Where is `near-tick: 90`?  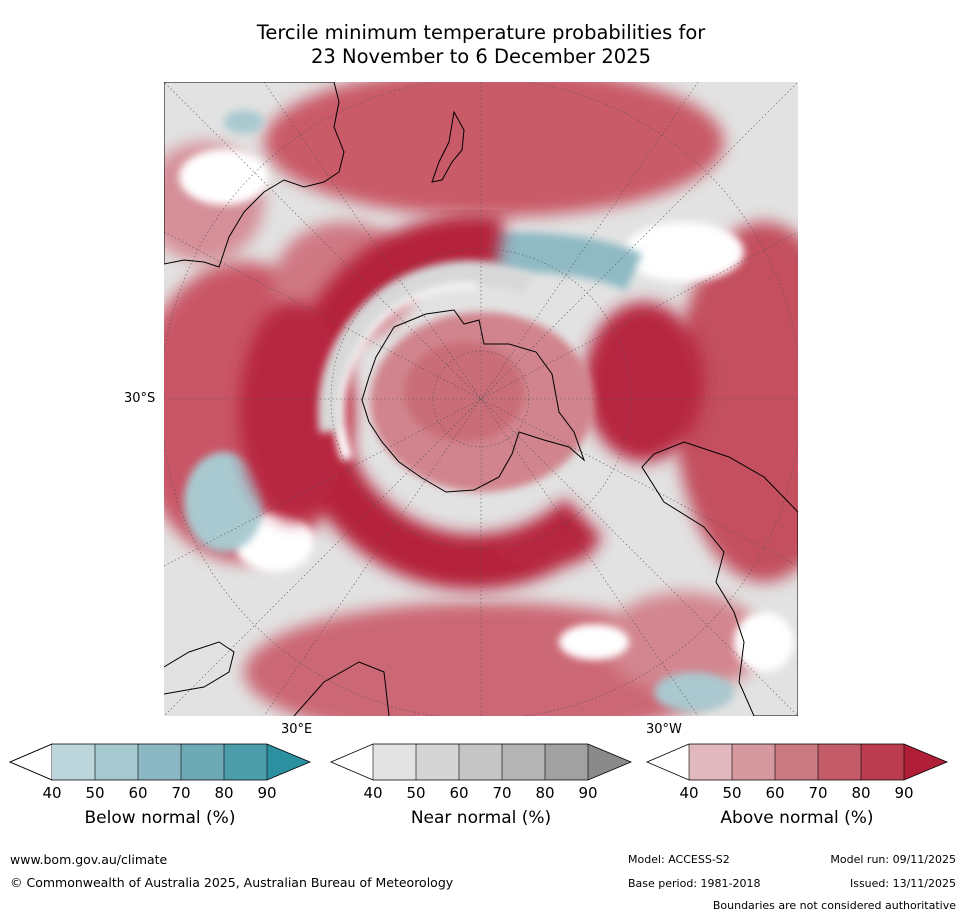
near-tick: 90 is located at coordinates (588, 793).